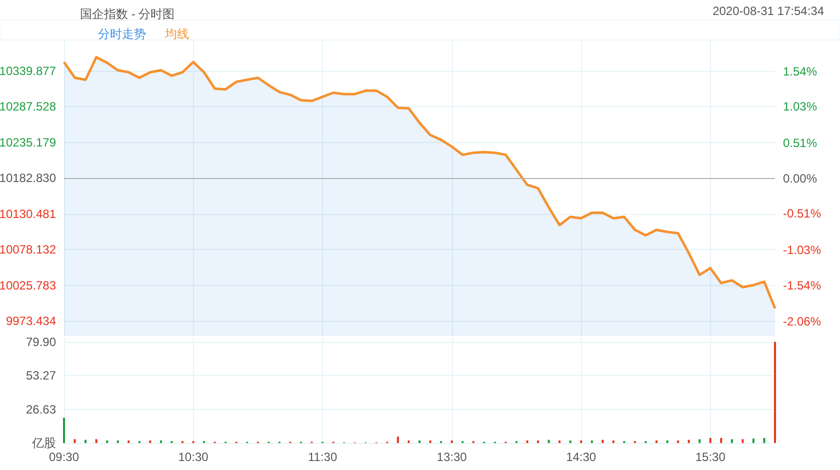 This screenshot has height=470, width=840. I want to click on y2-tick-label: 0.51%, so click(800, 143).